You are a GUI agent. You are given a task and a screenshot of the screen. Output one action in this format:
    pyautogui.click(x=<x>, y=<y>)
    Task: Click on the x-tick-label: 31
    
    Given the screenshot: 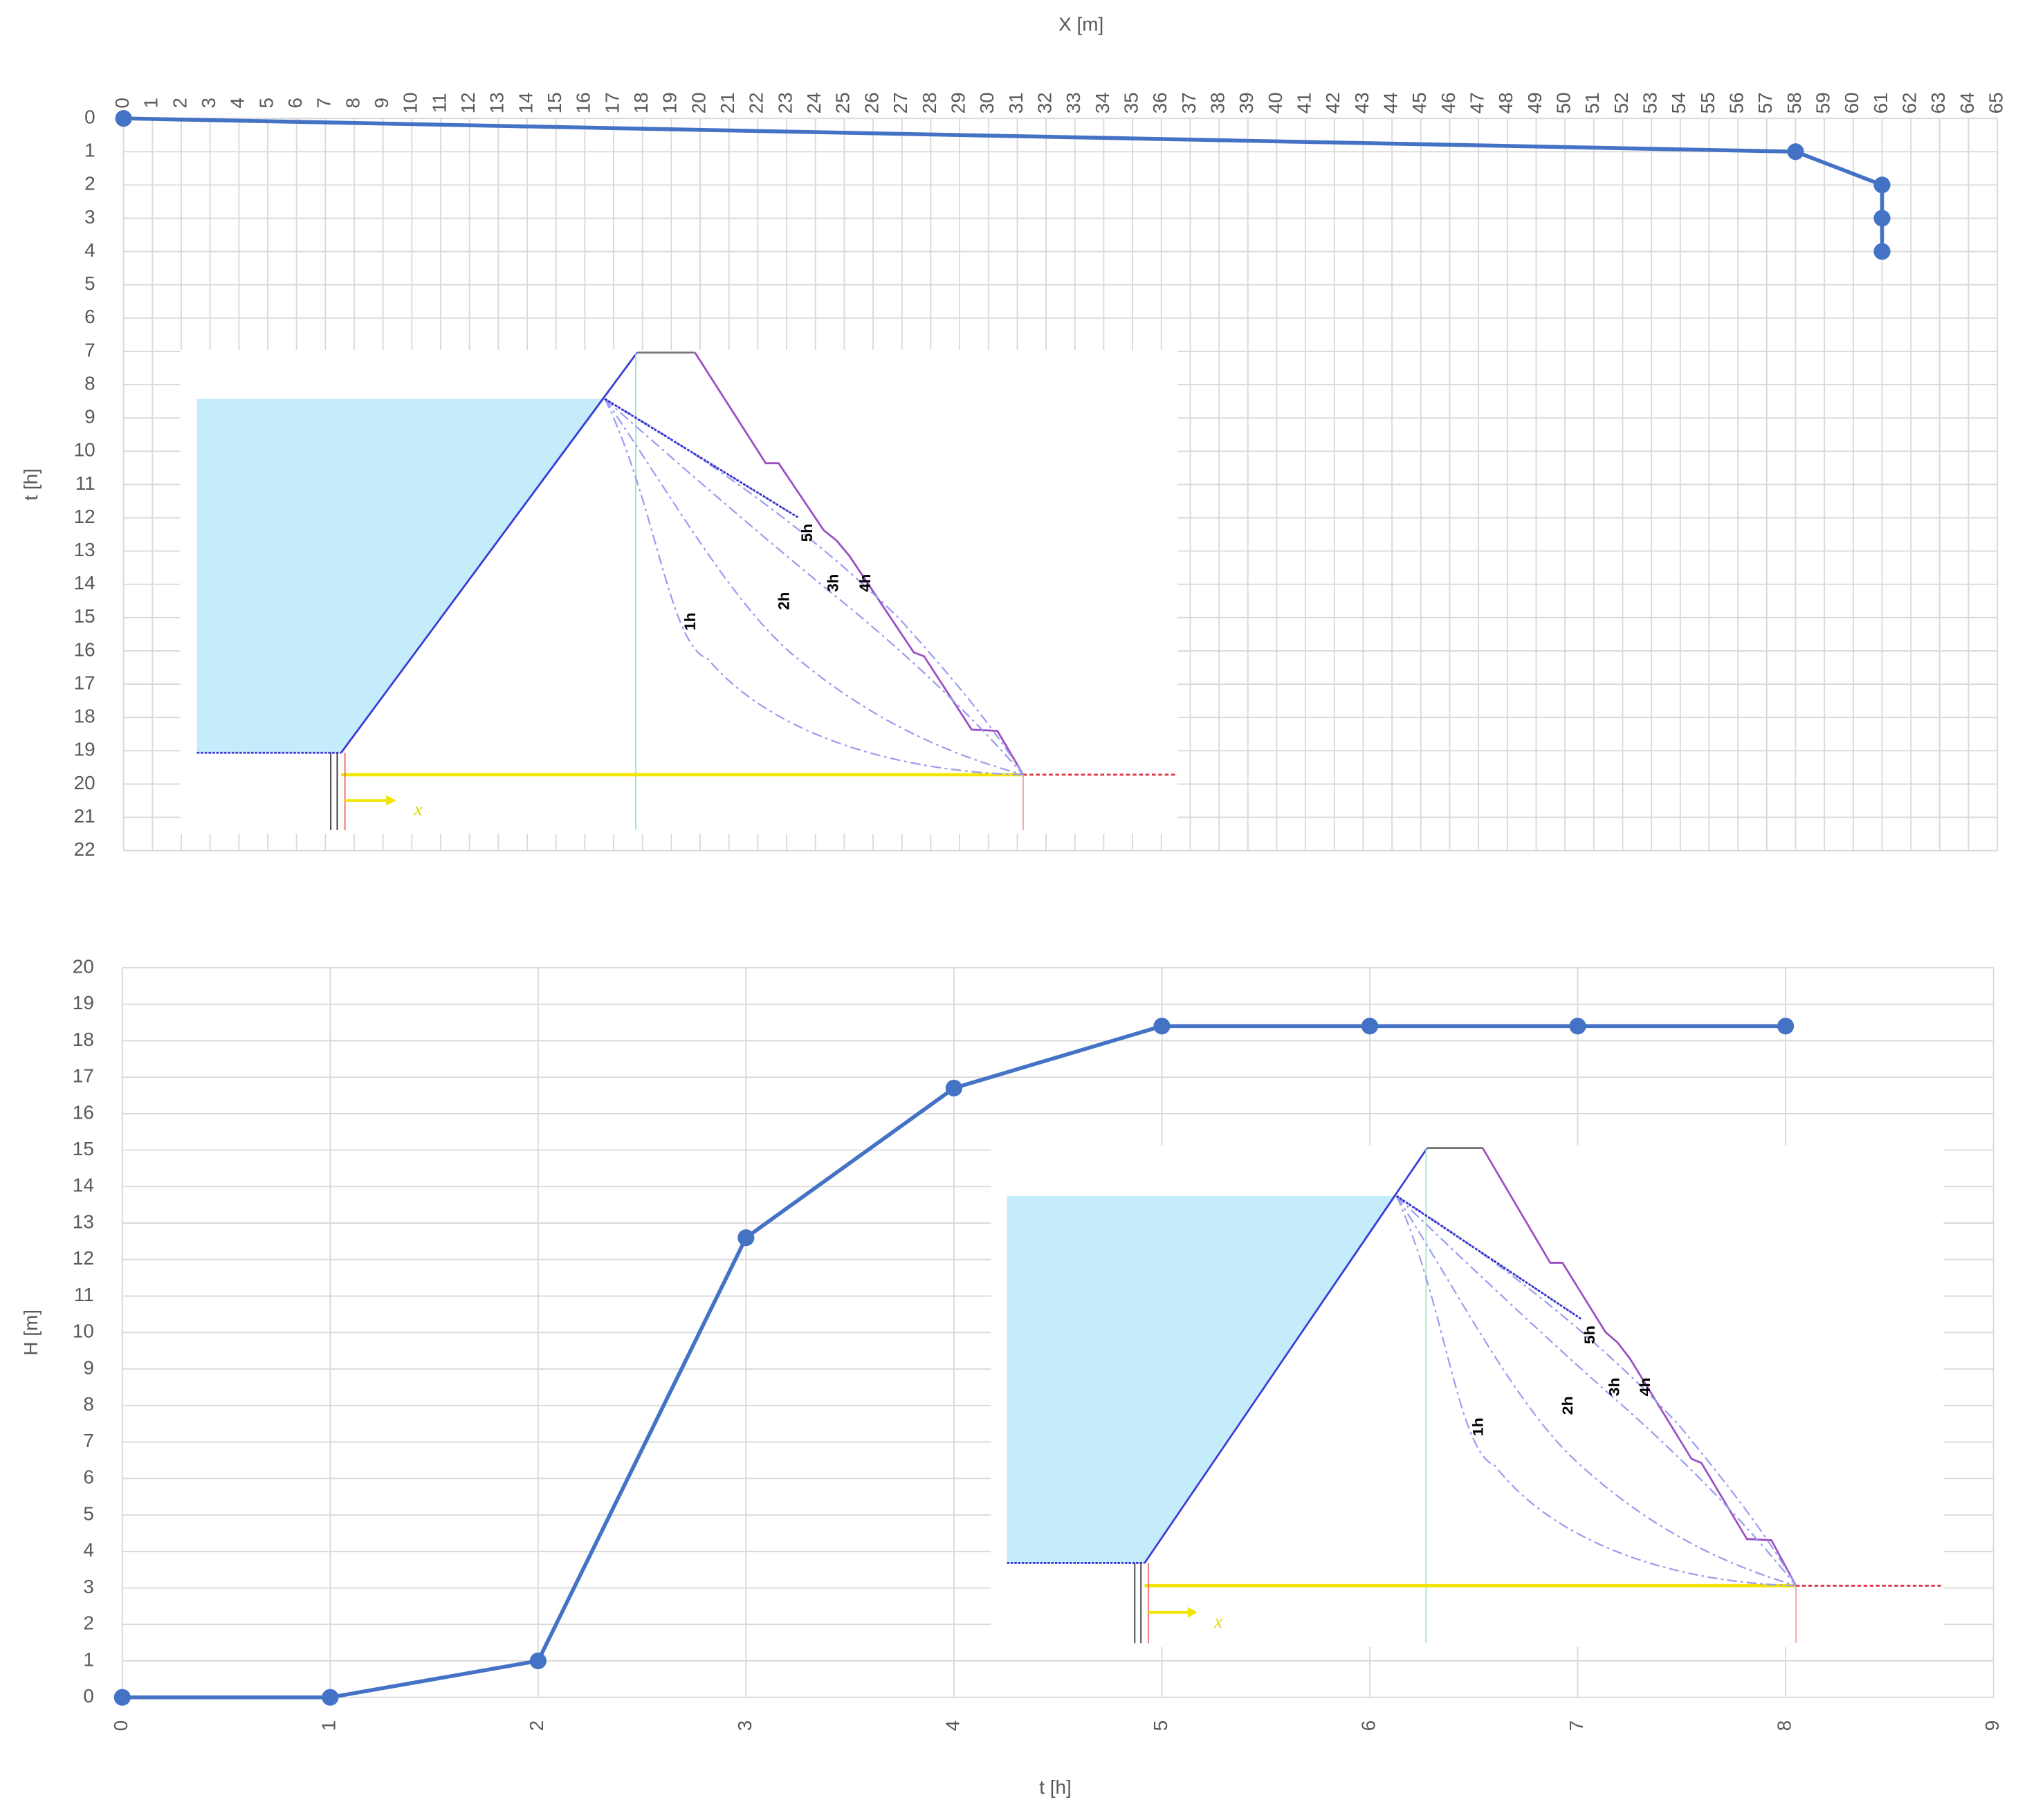 What is the action you would take?
    pyautogui.click(x=1016, y=102)
    